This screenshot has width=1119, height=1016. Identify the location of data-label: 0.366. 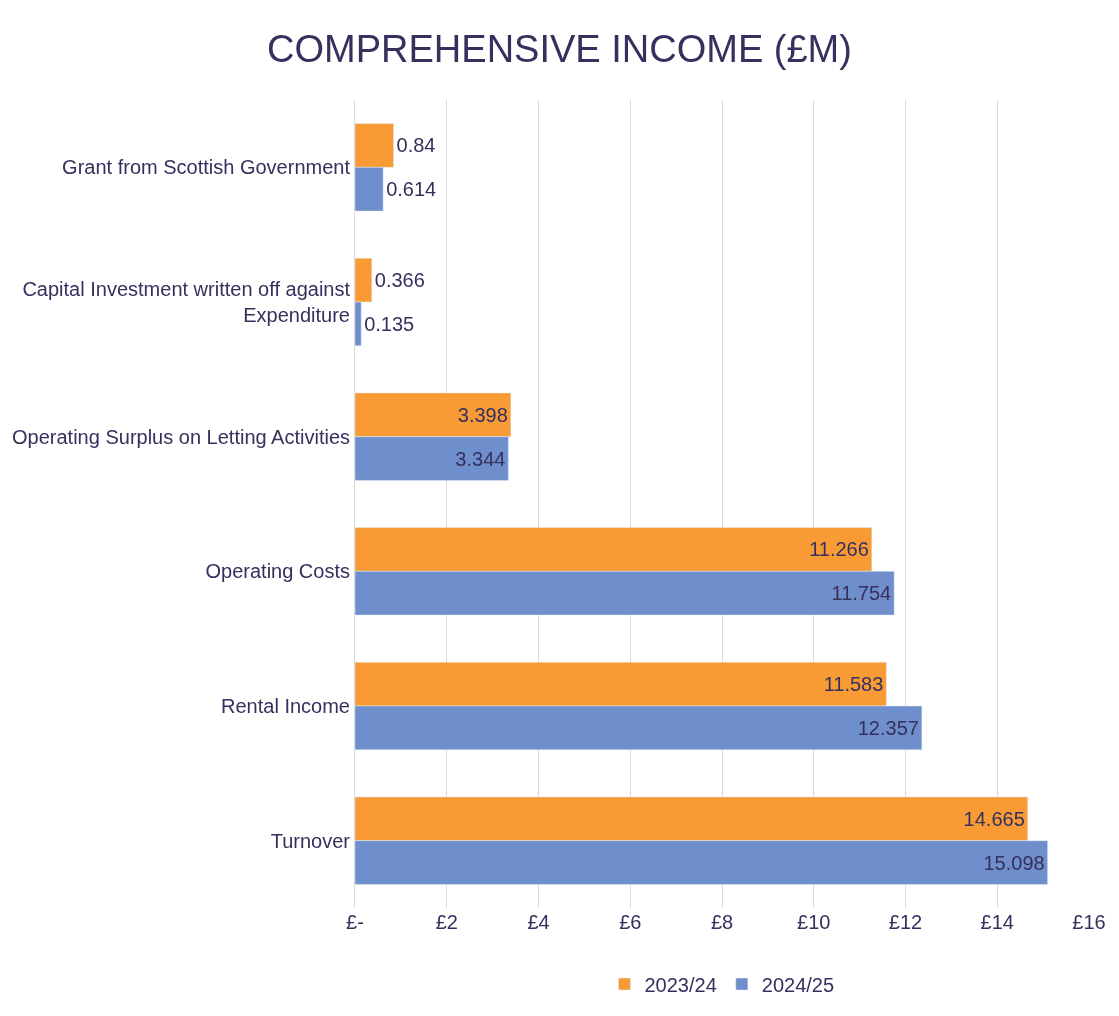
(399, 280).